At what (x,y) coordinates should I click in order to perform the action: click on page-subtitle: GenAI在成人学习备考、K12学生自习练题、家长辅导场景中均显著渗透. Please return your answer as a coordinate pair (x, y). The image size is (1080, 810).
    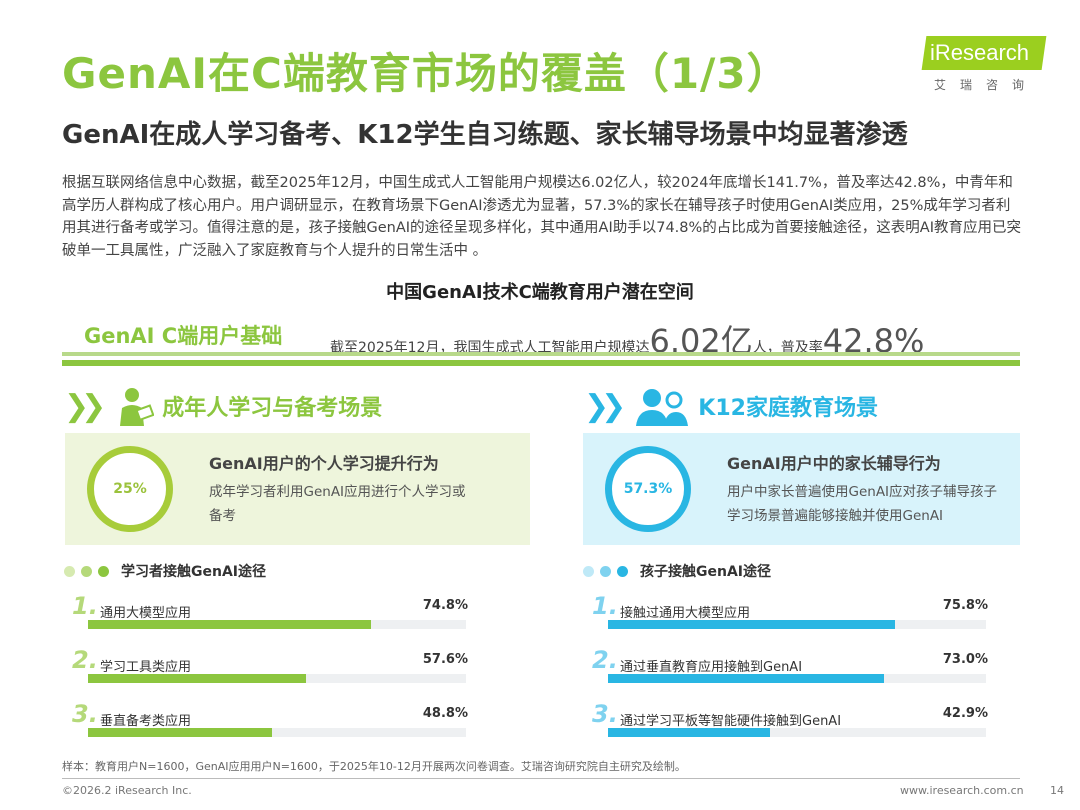
    Looking at the image, I should click on (485, 135).